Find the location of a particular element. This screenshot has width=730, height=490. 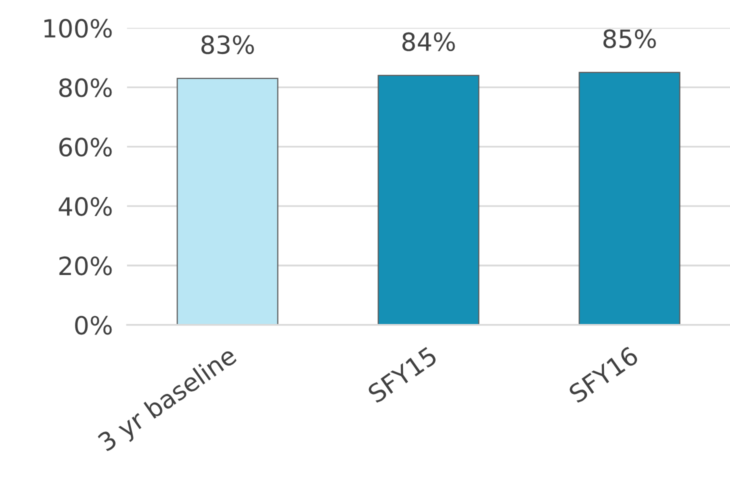

data-label: 85% is located at coordinates (629, 38).